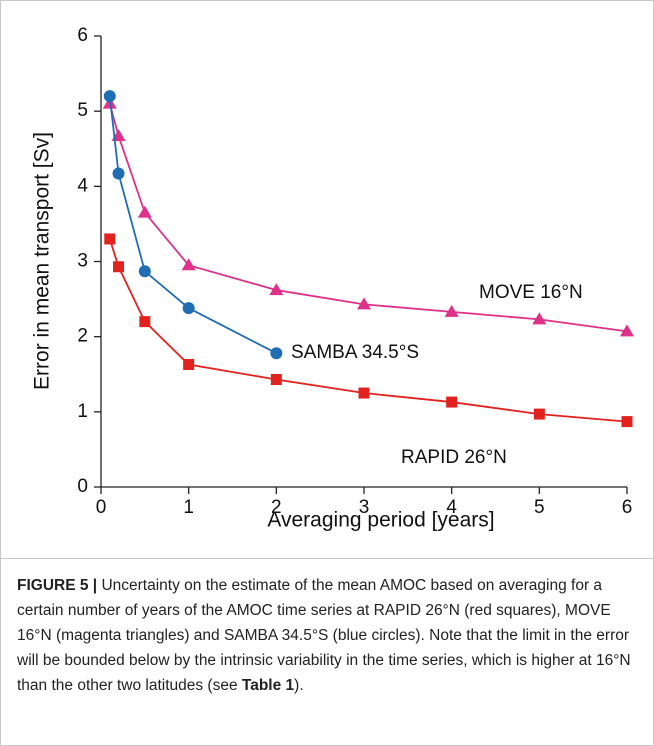 The height and width of the screenshot is (746, 654). I want to click on x-tick-label: 5, so click(539, 507).